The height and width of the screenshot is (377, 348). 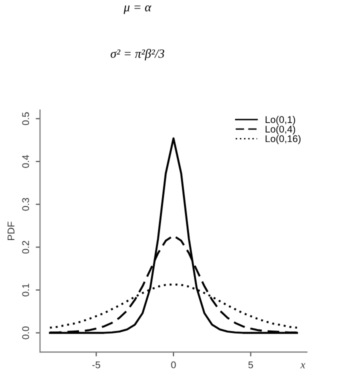 I want to click on legend-label: Lo(0,16), so click(x=283, y=139).